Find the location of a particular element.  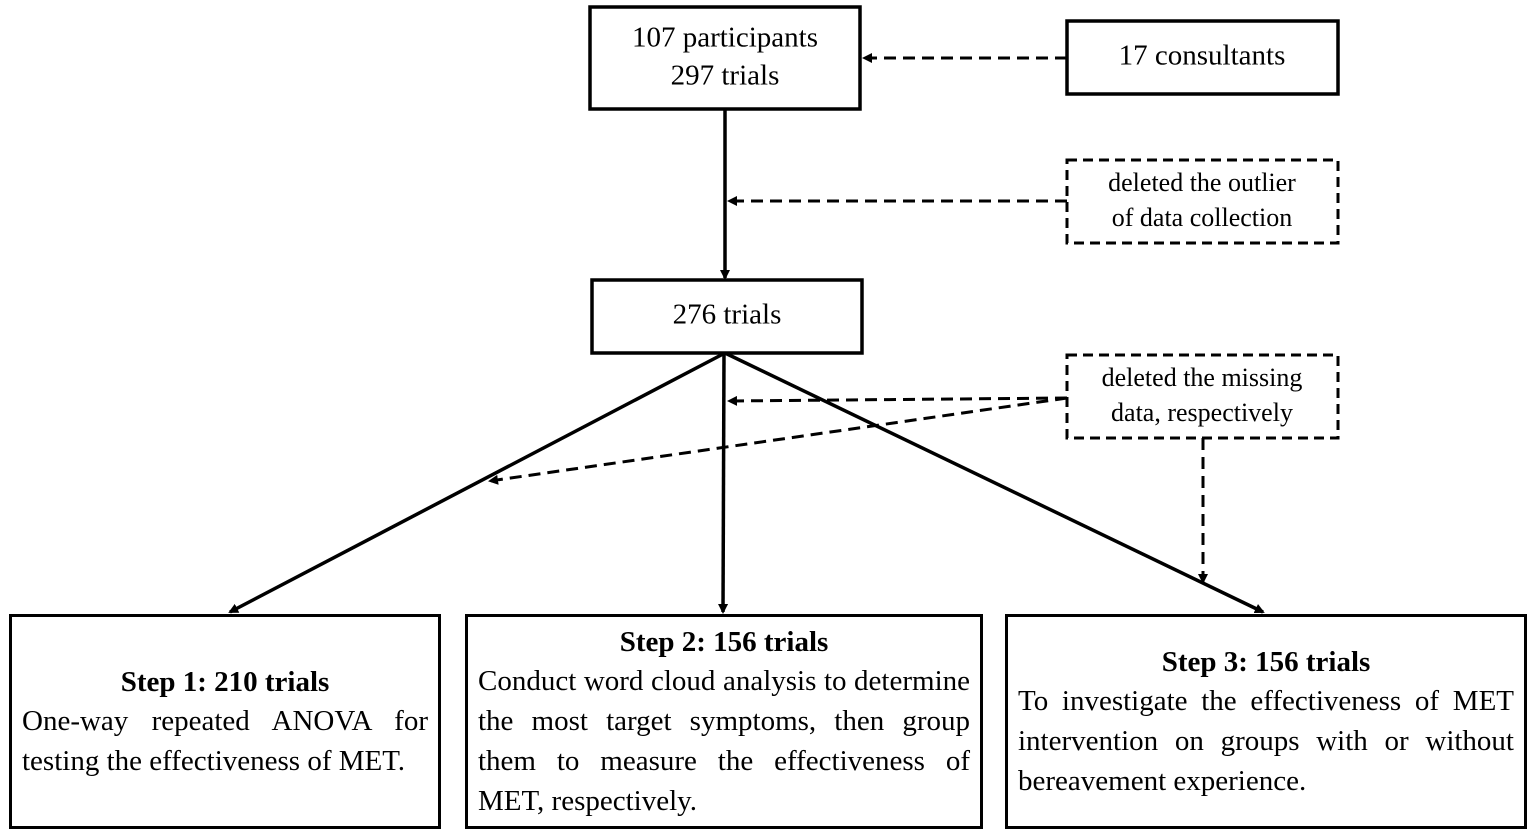

step-title: Step 1: 210 trials is located at coordinates (225, 681).